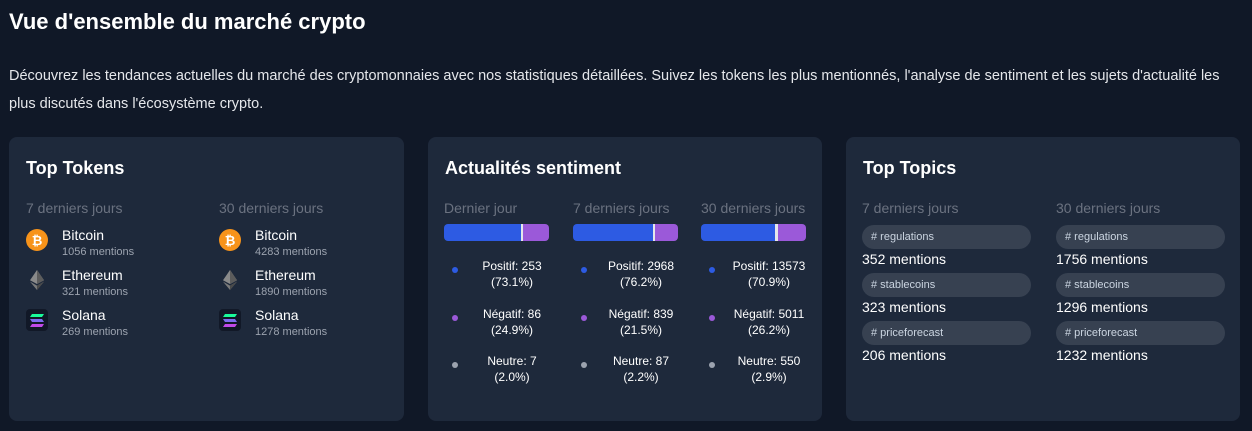  I want to click on token-mentions: 1890 mentions, so click(291, 292).